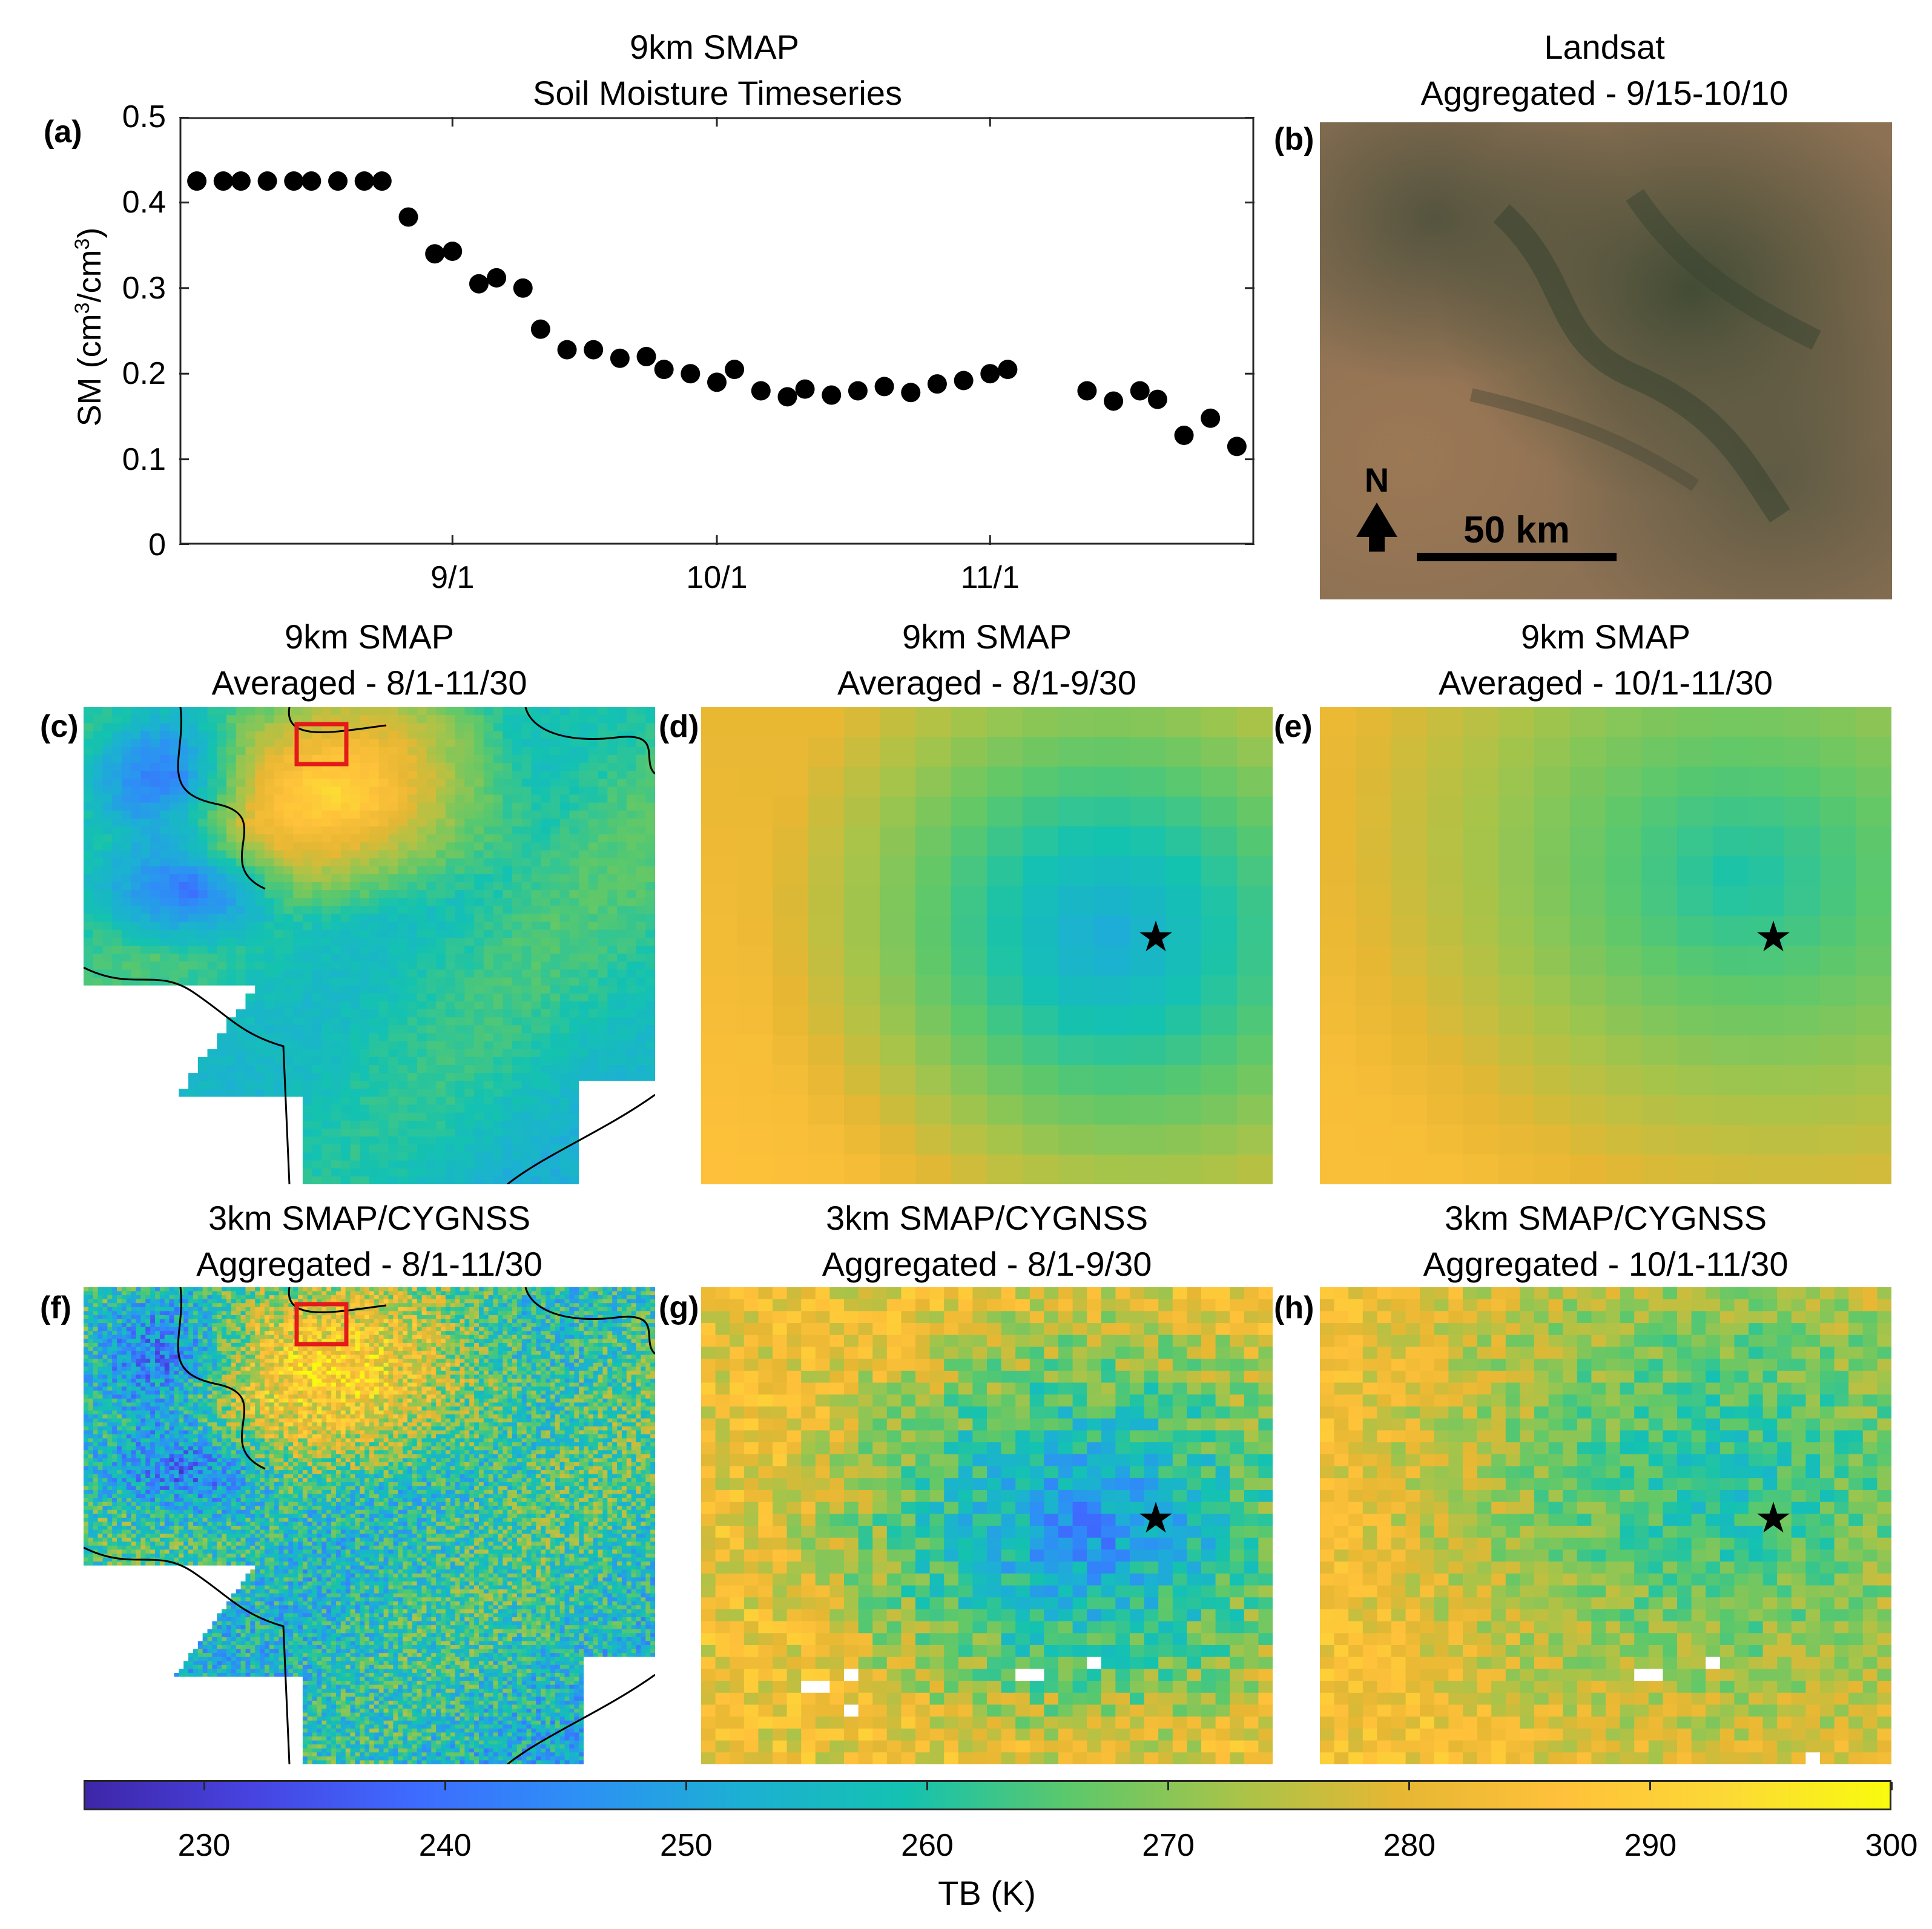 The image size is (1932, 1929). What do you see at coordinates (1773, 1518) in the screenshot?
I see `site-star-h: ★` at bounding box center [1773, 1518].